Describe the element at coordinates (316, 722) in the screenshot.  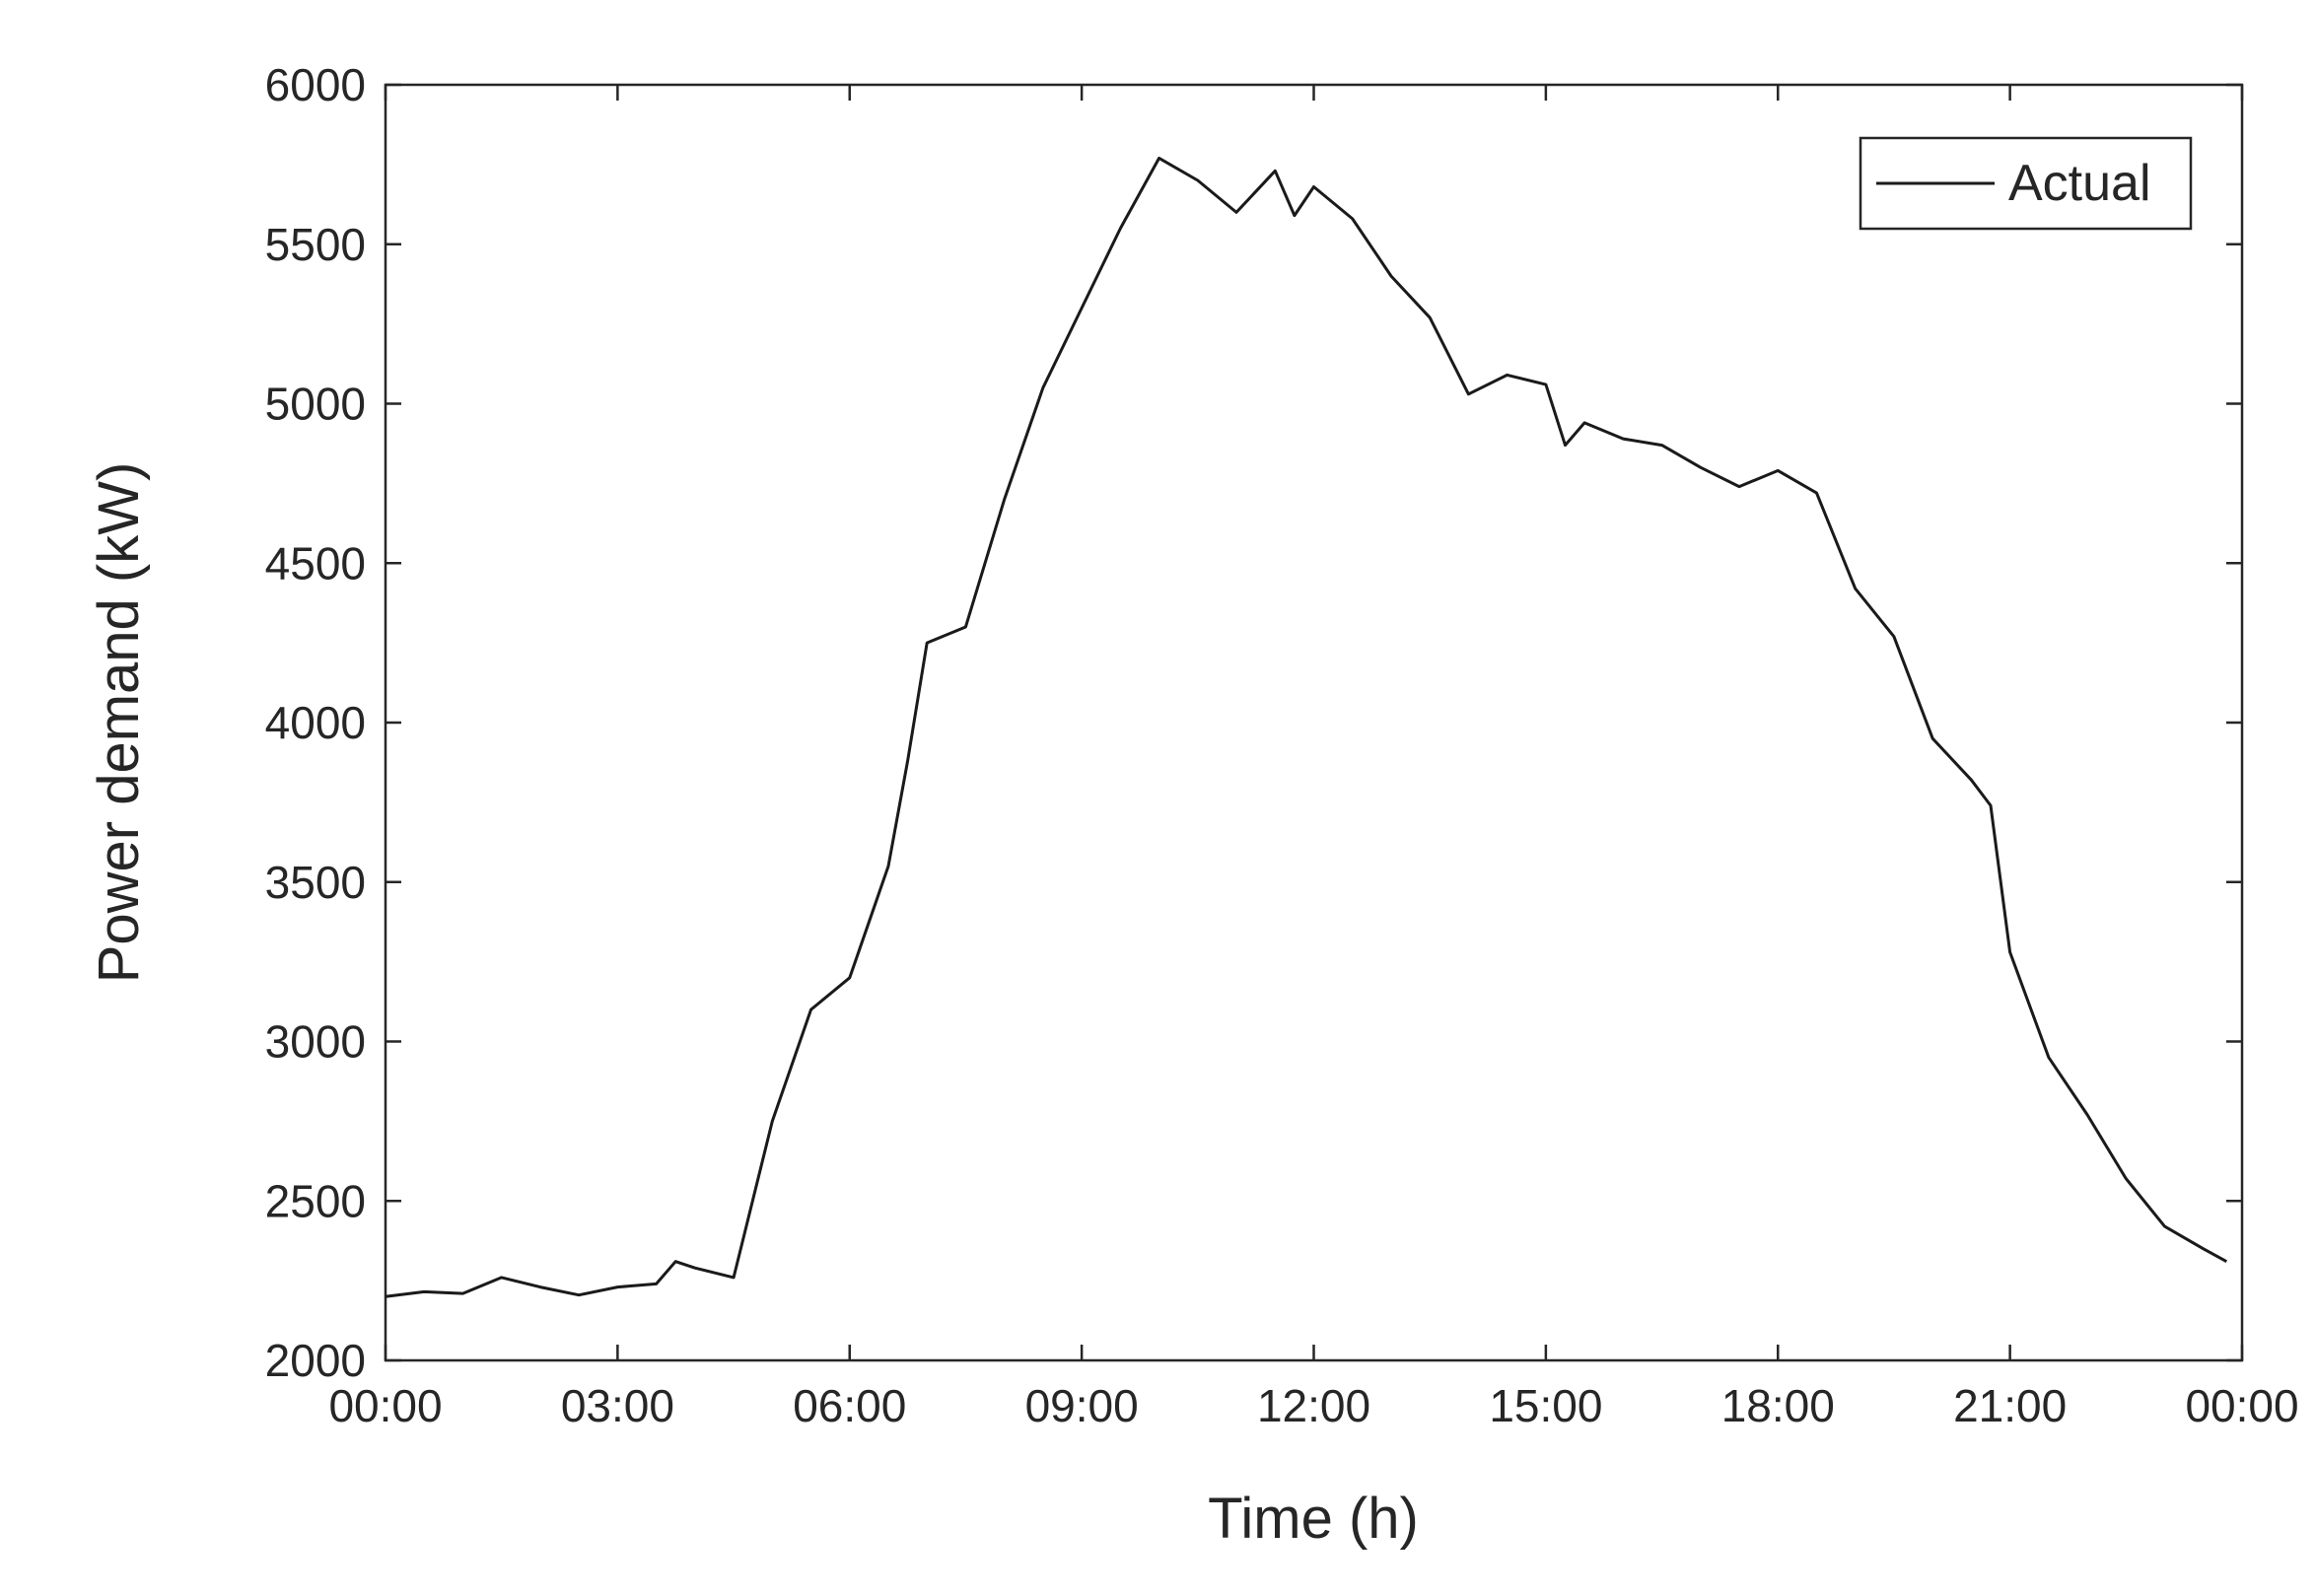
I see `y-tick-label: 4000` at that location.